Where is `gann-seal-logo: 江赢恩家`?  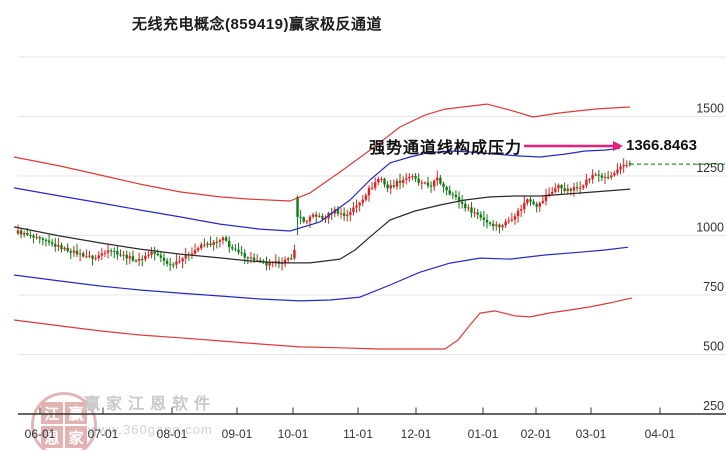
gann-seal-logo: 江赢恩家 is located at coordinates (64, 421).